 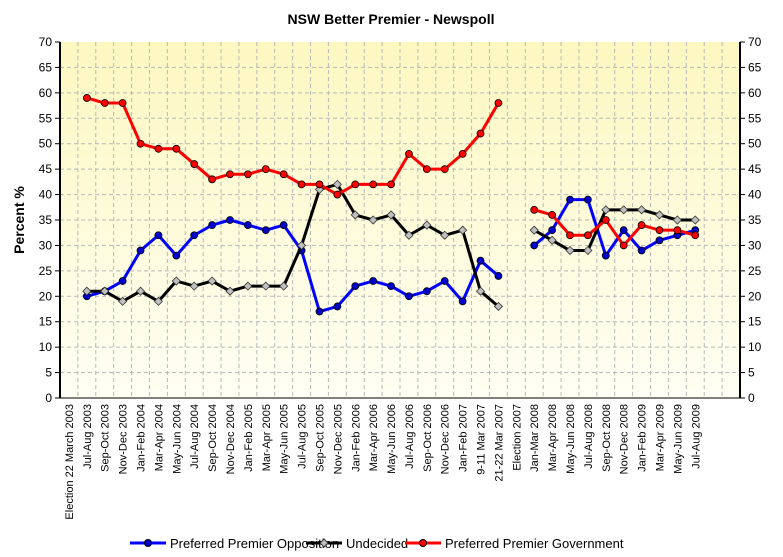 What do you see at coordinates (48, 373) in the screenshot?
I see `y-tick-label: 5` at bounding box center [48, 373].